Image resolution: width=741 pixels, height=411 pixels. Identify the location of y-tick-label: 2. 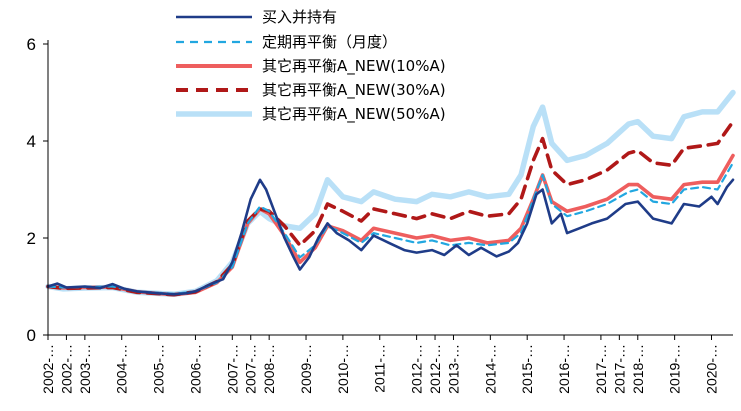
(31, 238).